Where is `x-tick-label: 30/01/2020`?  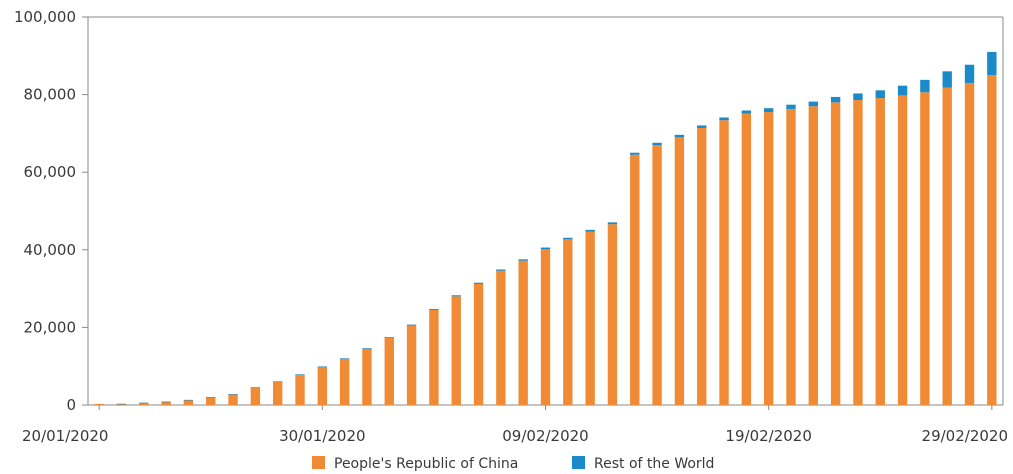 x-tick-label: 30/01/2020 is located at coordinates (322, 436).